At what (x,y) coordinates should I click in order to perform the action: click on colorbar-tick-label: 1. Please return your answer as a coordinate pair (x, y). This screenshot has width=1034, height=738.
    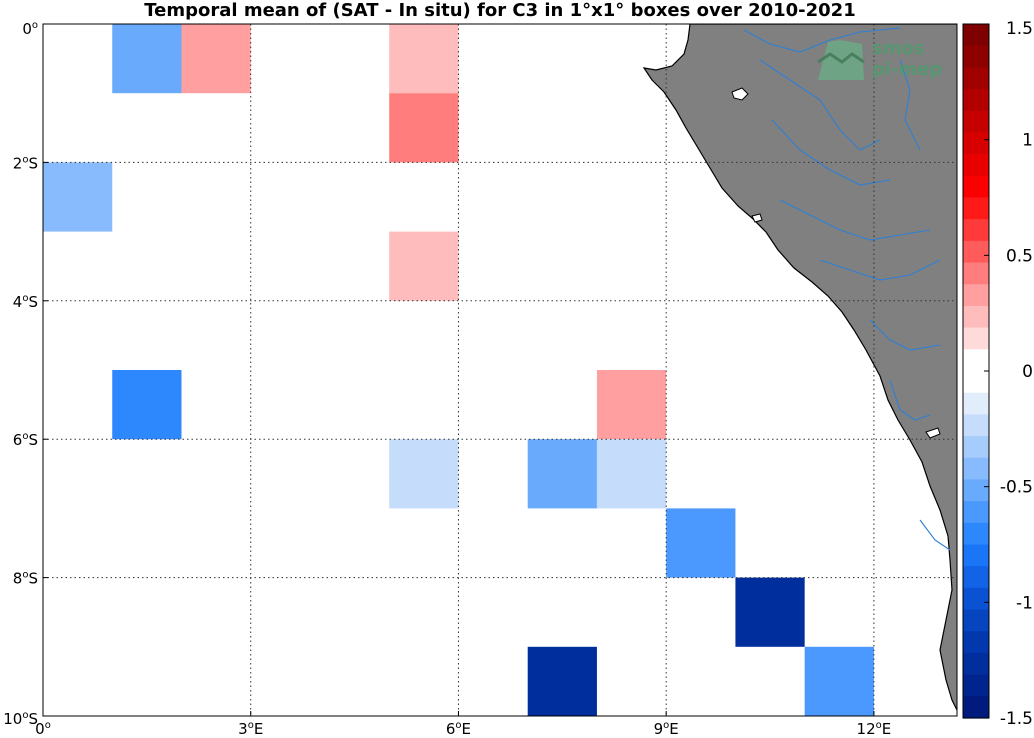
    Looking at the image, I should click on (1027, 141).